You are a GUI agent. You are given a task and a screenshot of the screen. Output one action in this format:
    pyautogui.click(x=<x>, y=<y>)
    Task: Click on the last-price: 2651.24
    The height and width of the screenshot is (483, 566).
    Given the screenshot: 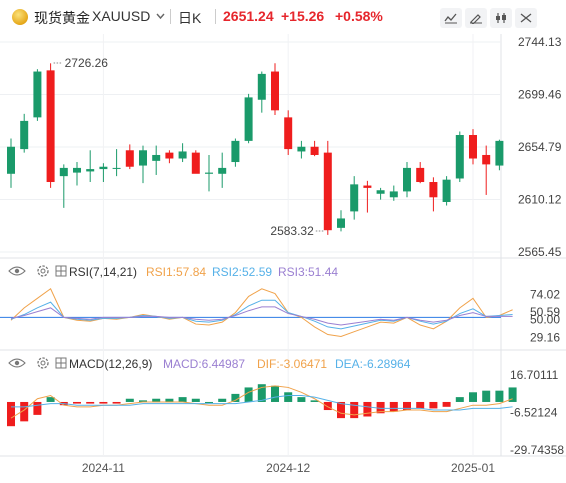 What is the action you would take?
    pyautogui.click(x=248, y=16)
    